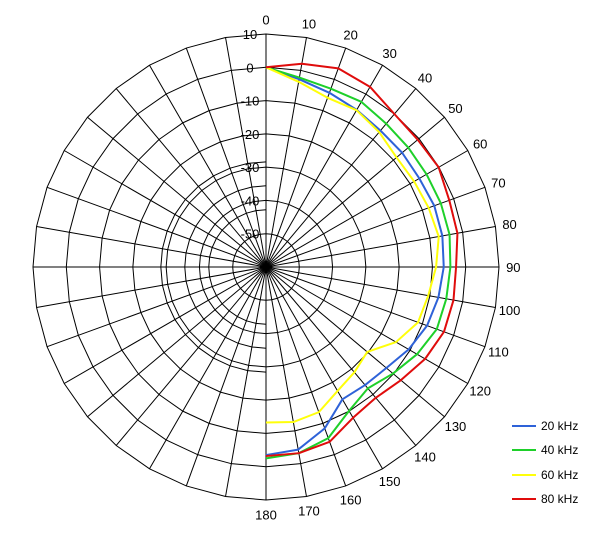 The height and width of the screenshot is (535, 598). I want to click on radial-tick-label: -50, so click(250, 234).